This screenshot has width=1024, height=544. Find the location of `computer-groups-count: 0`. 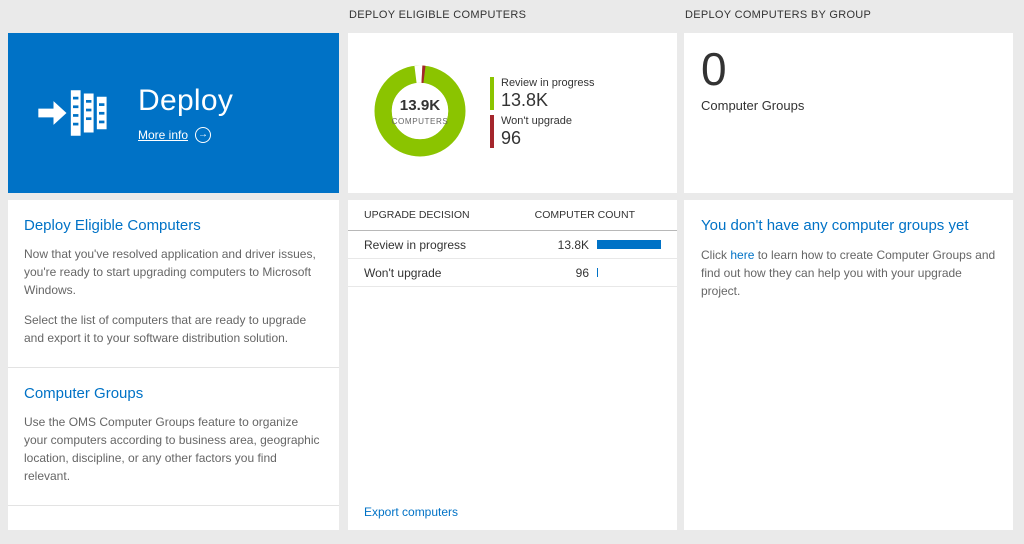

computer-groups-count: 0 is located at coordinates (714, 69).